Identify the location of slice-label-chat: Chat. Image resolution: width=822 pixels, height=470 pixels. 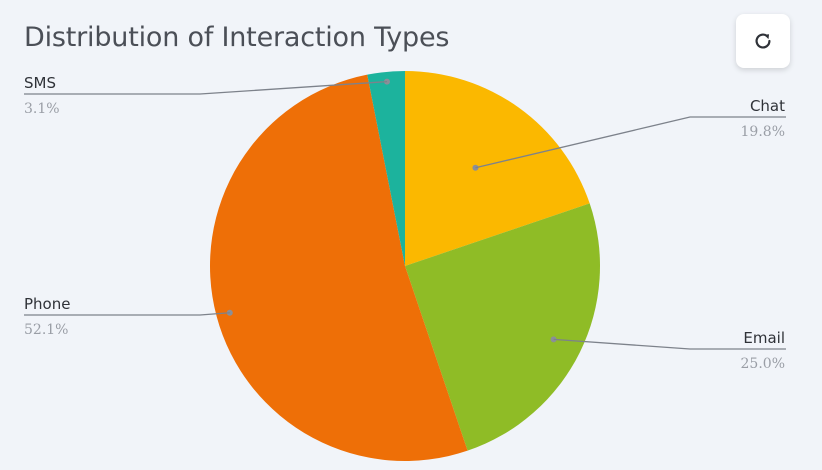
(767, 106).